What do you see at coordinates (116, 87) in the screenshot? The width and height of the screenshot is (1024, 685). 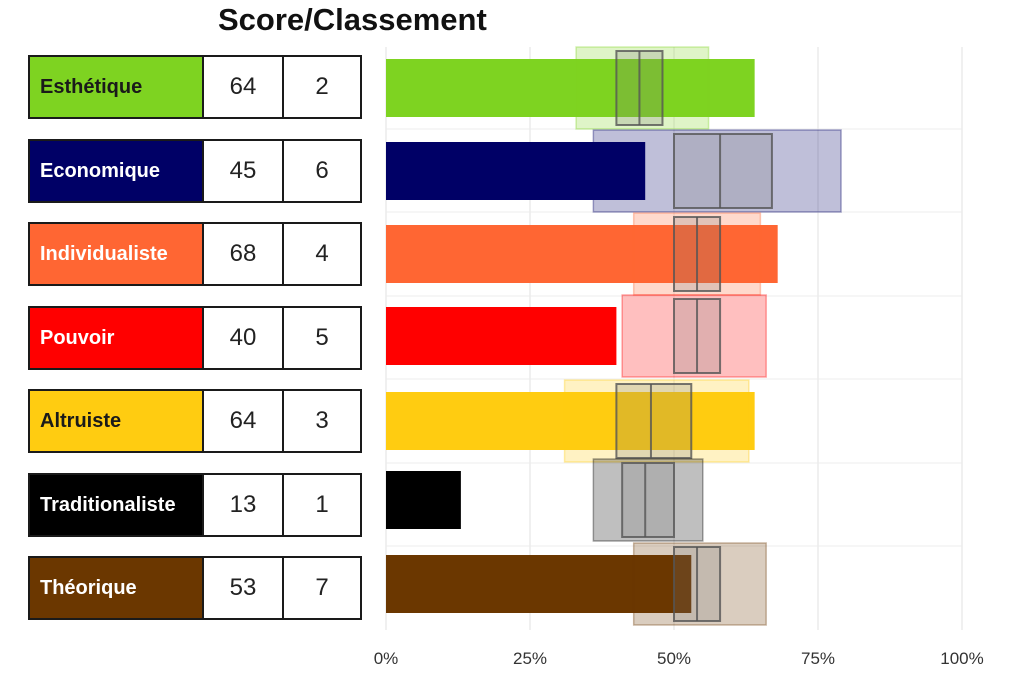 I see `category-name: Esthétique` at bounding box center [116, 87].